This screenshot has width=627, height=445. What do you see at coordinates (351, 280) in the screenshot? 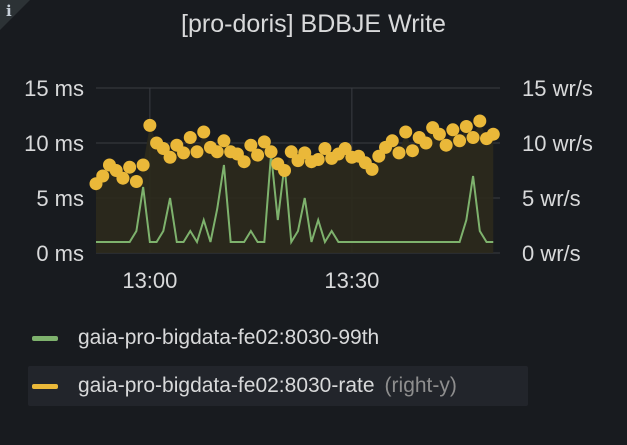
I see `x-tick-label: 13:30` at bounding box center [351, 280].